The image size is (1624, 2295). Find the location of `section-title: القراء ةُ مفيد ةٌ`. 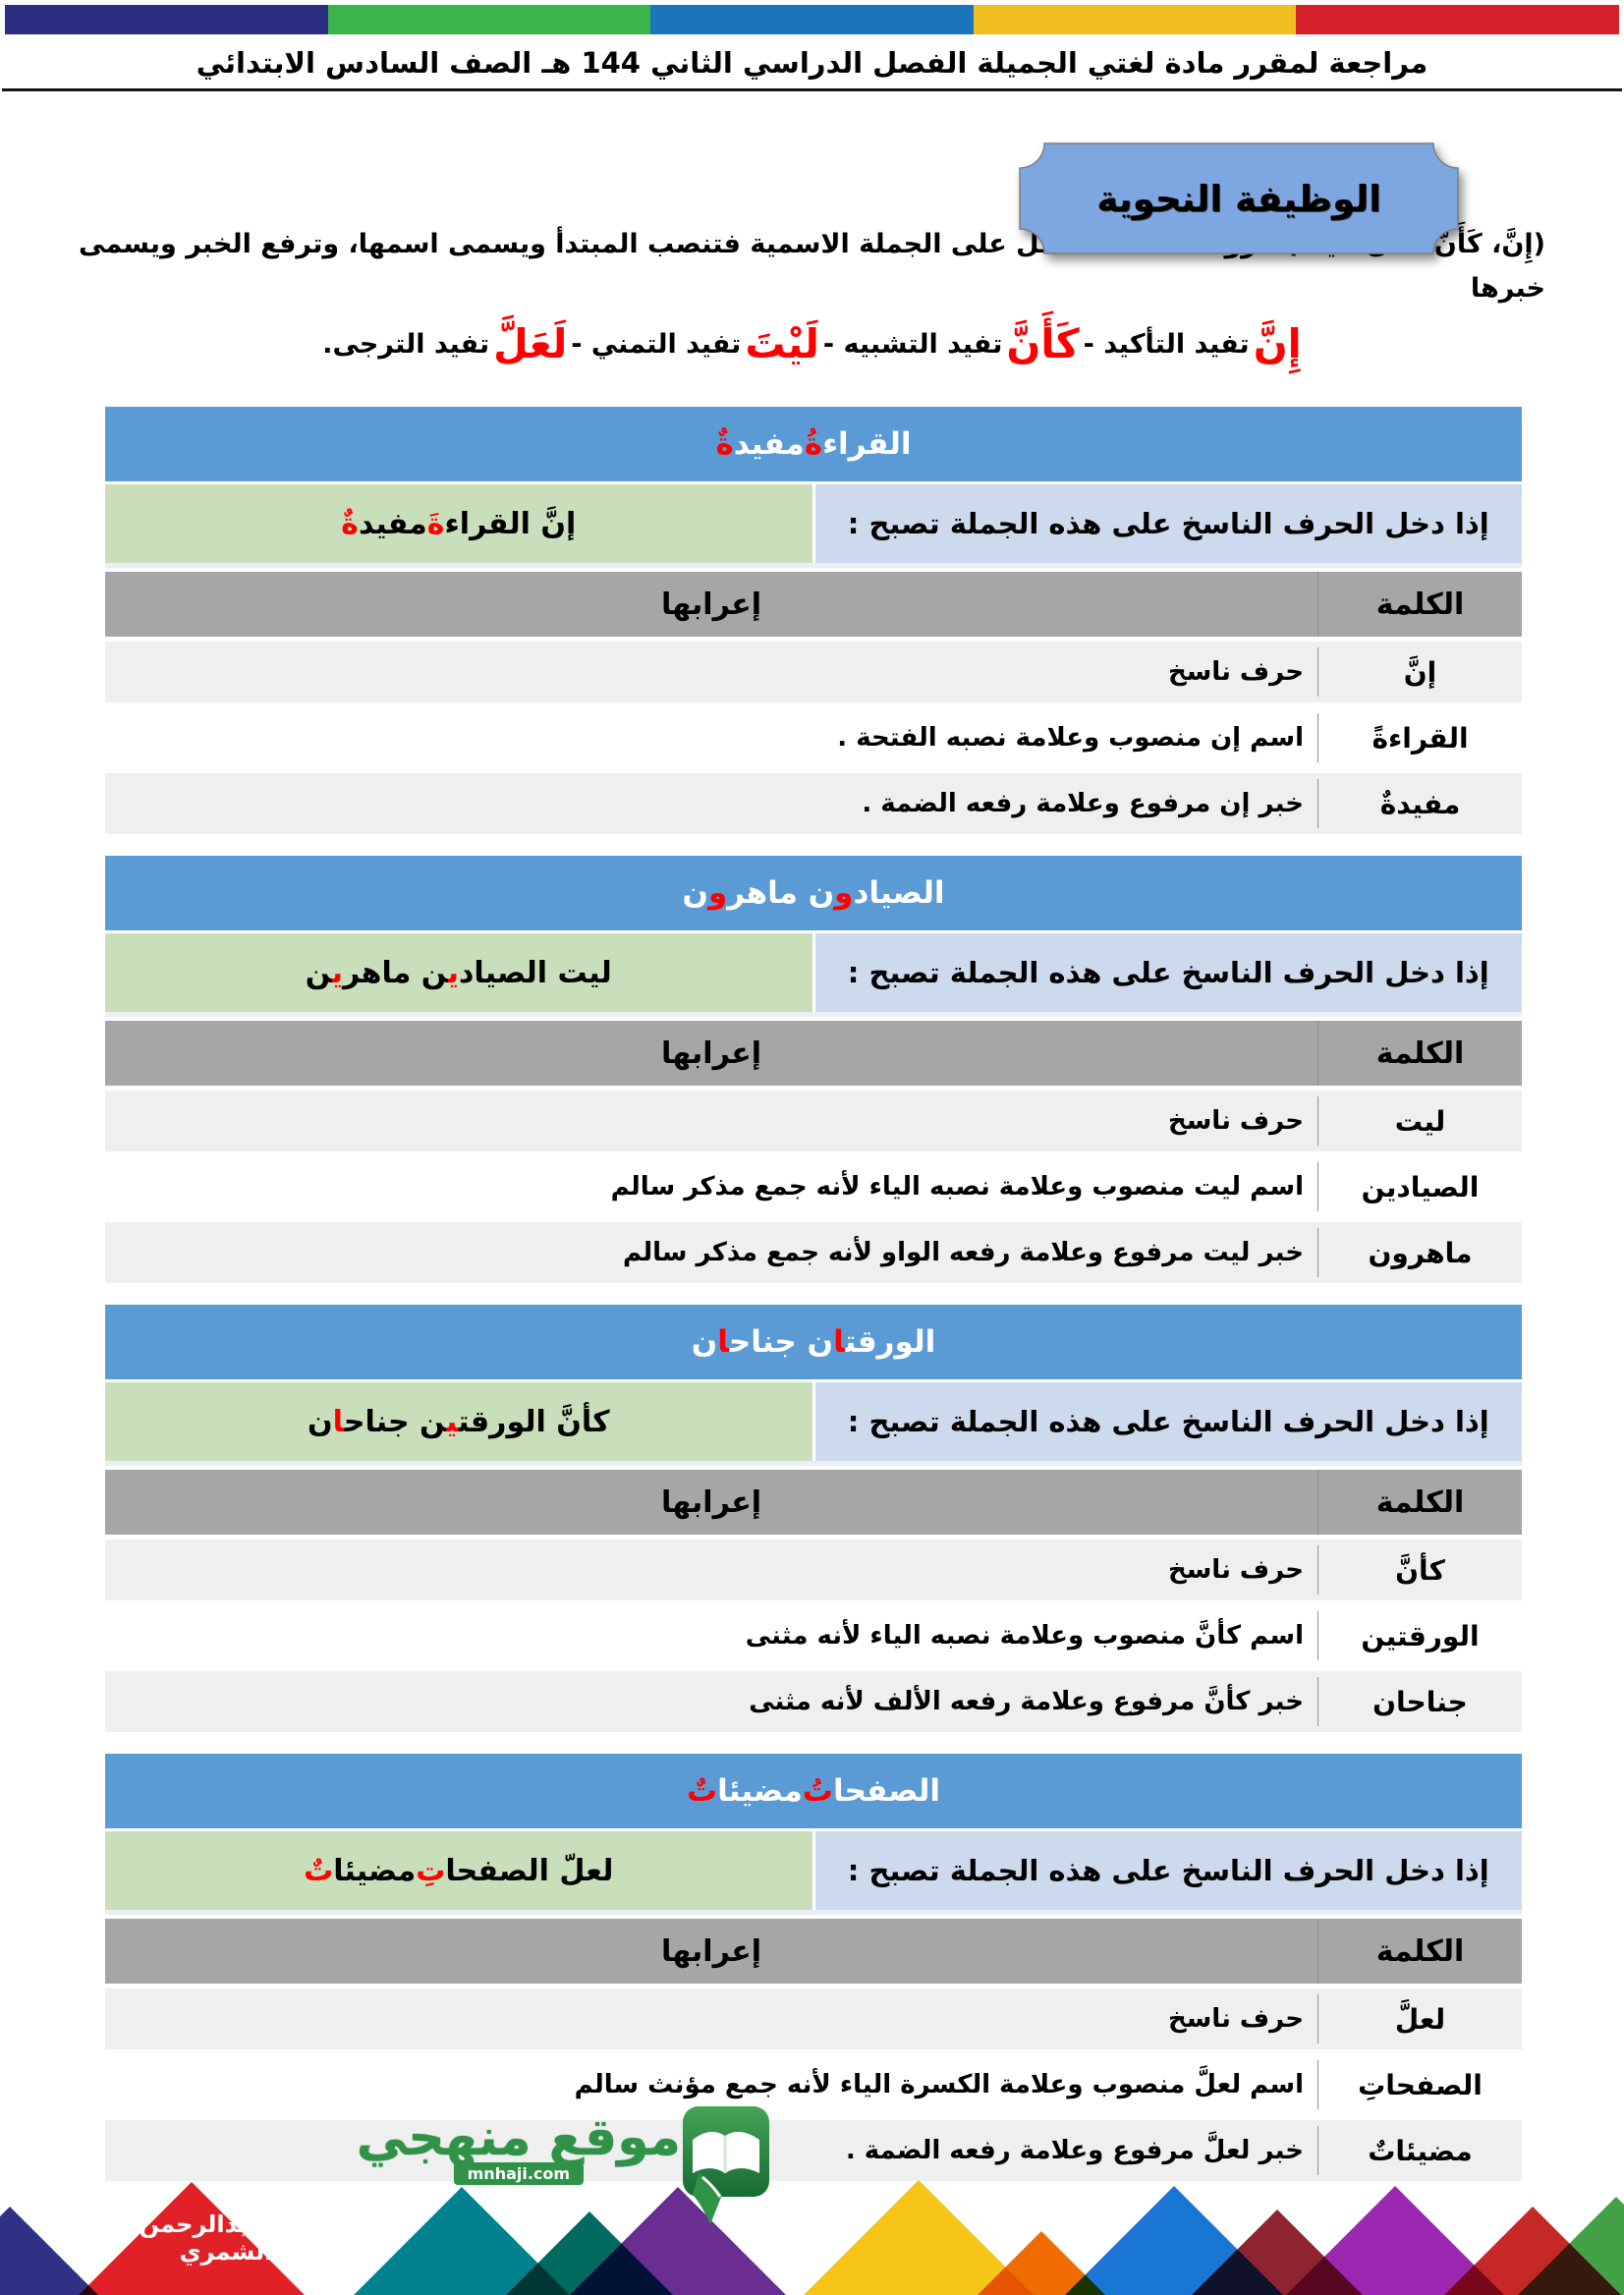

section-title: القراء ةُ مفيد ةٌ is located at coordinates (813, 445).